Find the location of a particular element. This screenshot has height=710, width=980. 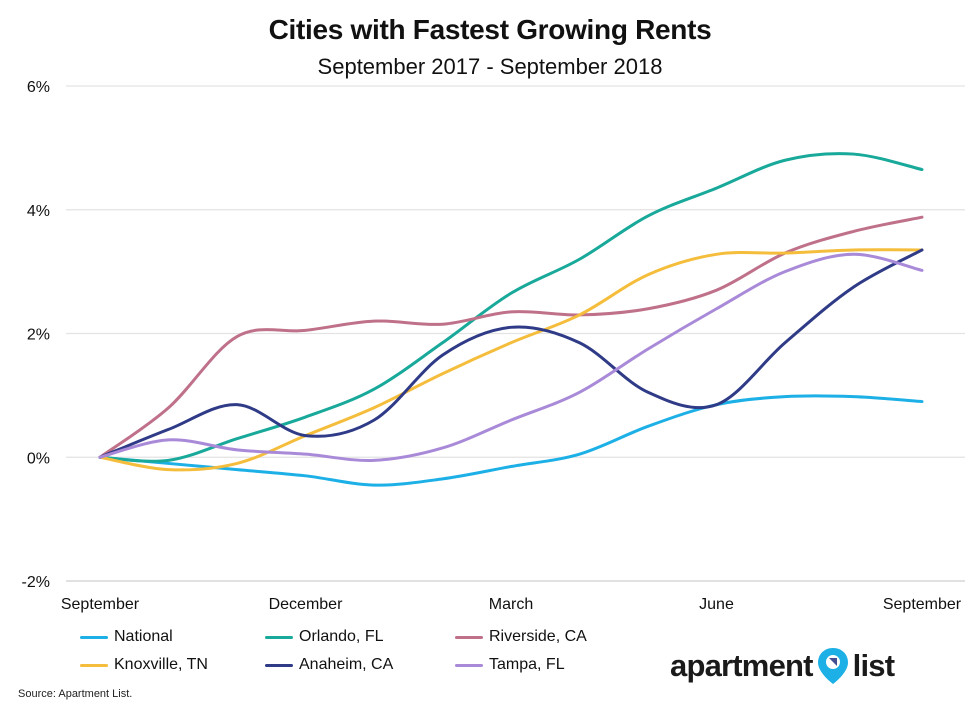

legend-item: Orlando, FL is located at coordinates (324, 637).